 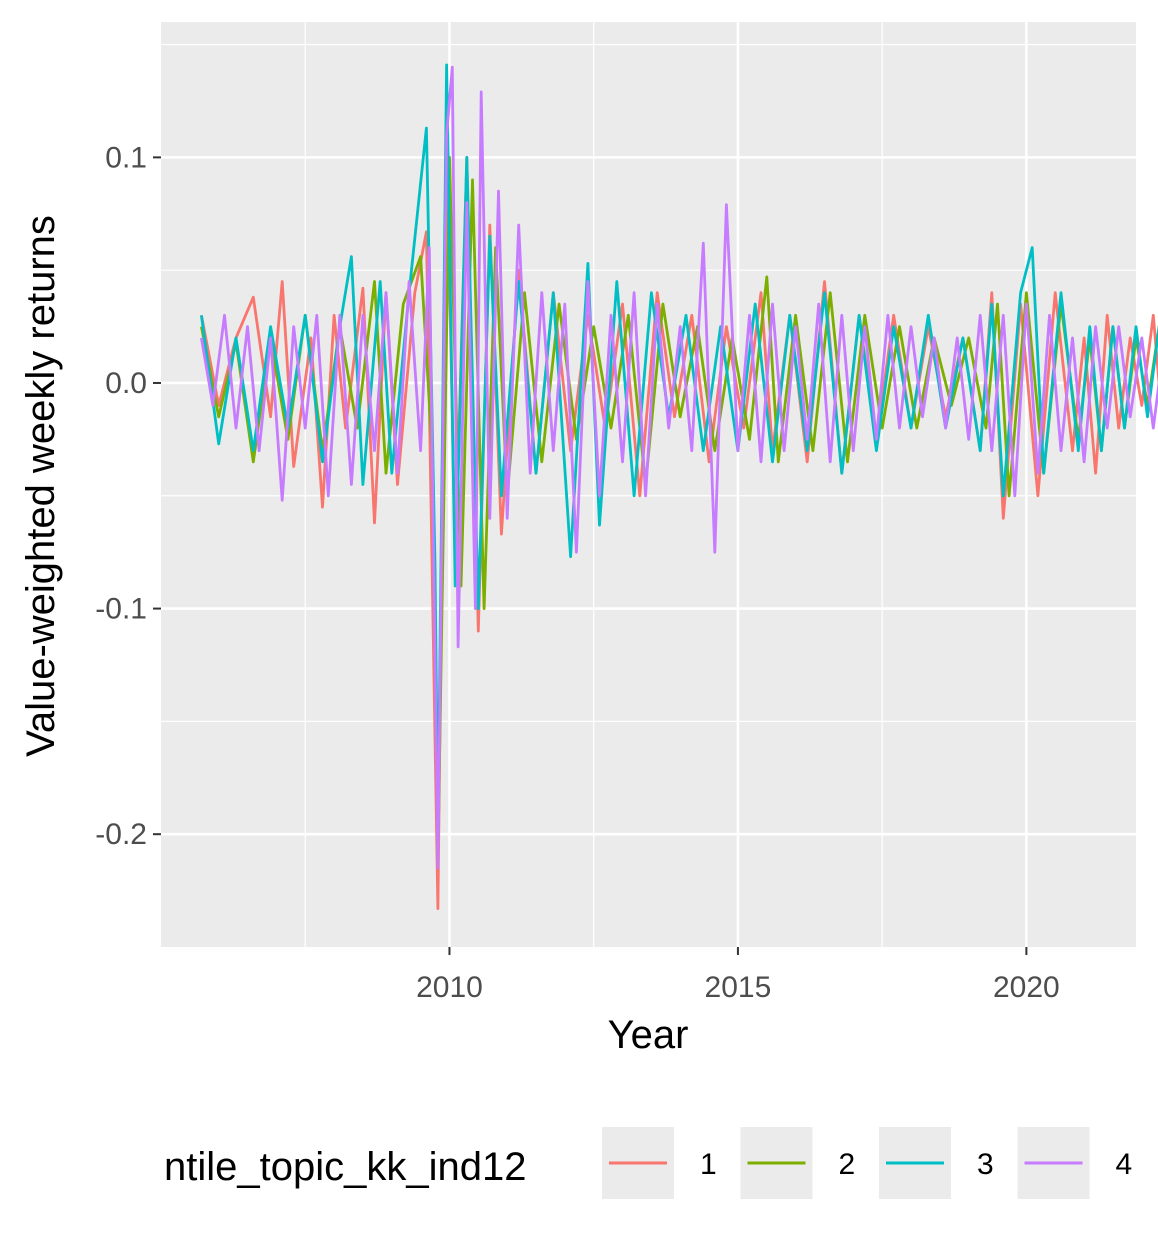 What do you see at coordinates (121, 609) in the screenshot?
I see `y-tick-label-2: -0.1` at bounding box center [121, 609].